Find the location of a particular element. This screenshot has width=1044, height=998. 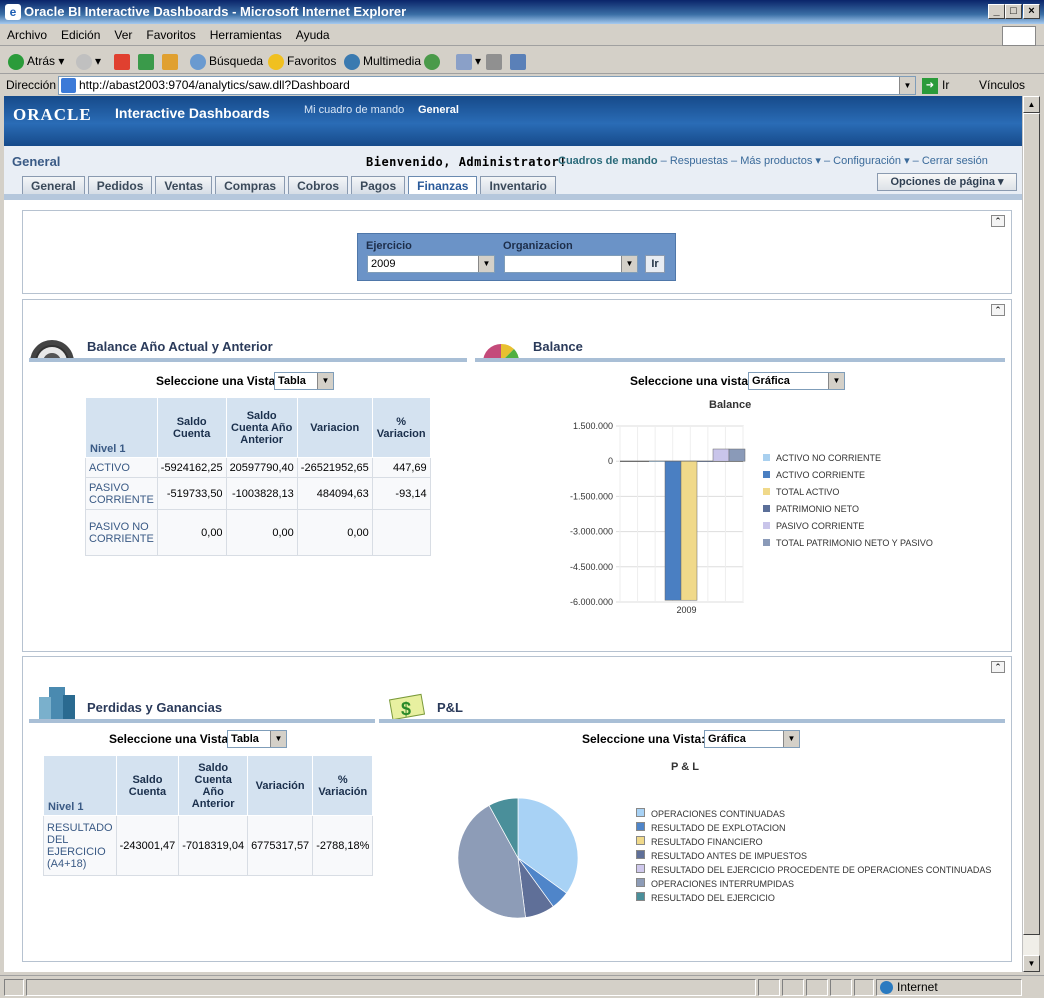

scroll-up-icon: ▲ is located at coordinates (1031, 104).